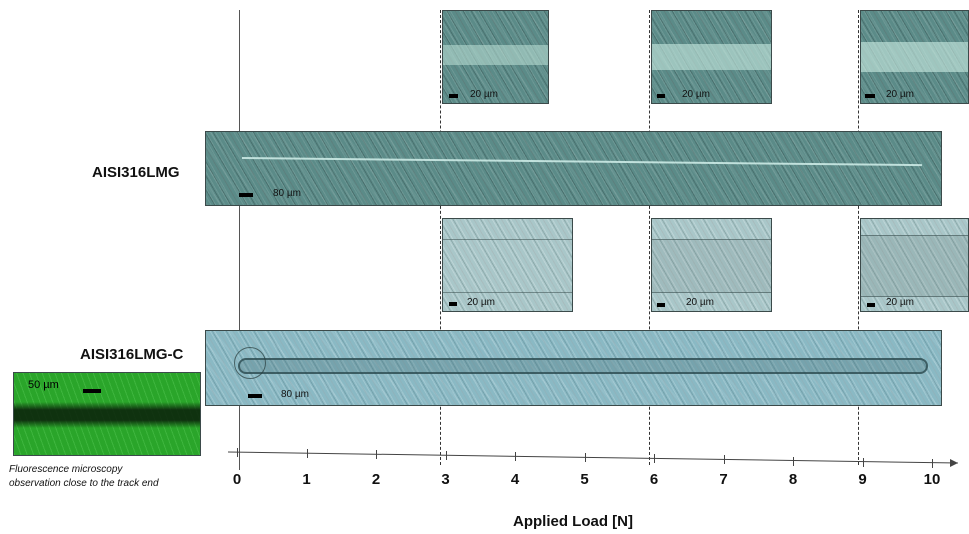  I want to click on track-strip-1: 80 µm, so click(573, 168).